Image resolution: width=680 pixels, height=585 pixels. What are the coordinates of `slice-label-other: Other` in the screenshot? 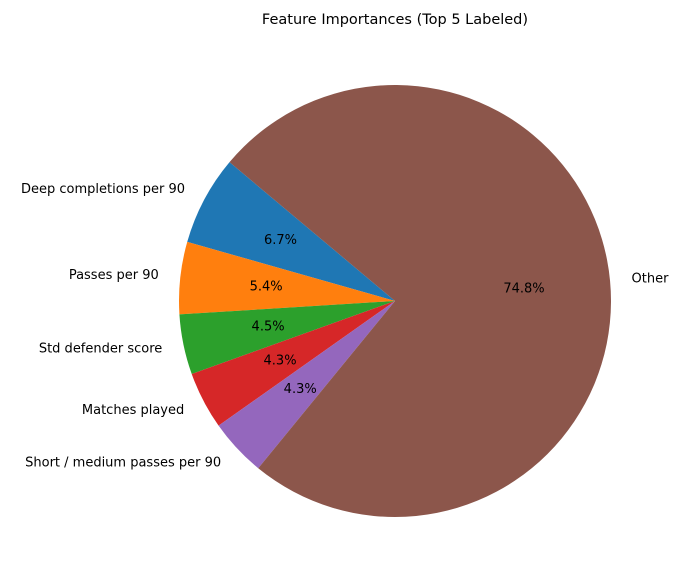 It's located at (651, 278).